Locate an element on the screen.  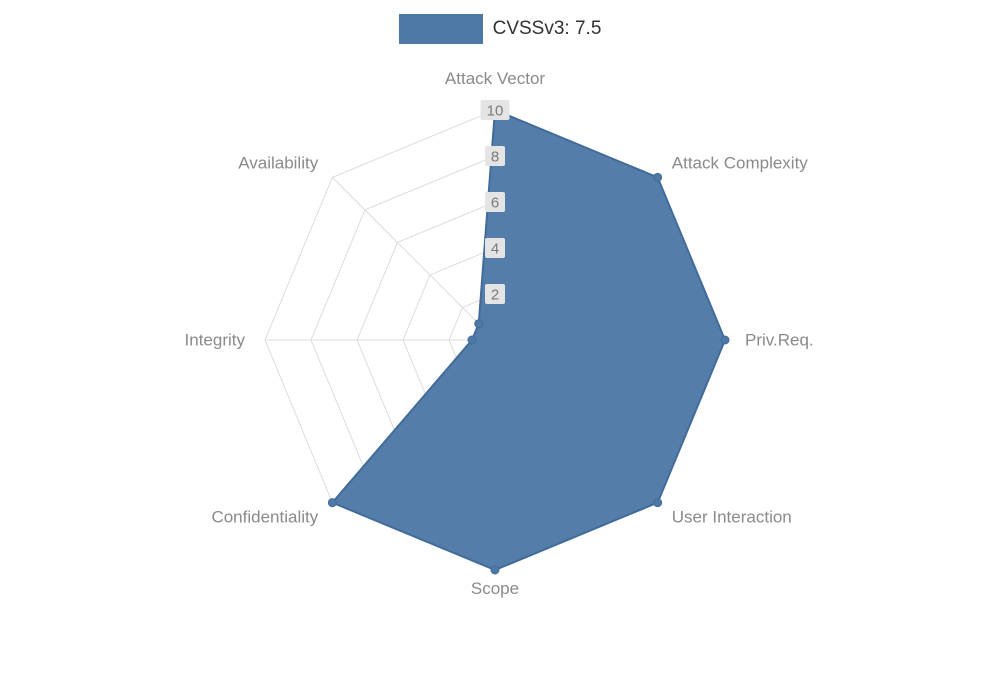
tick-label-2: 2 is located at coordinates (495, 295).